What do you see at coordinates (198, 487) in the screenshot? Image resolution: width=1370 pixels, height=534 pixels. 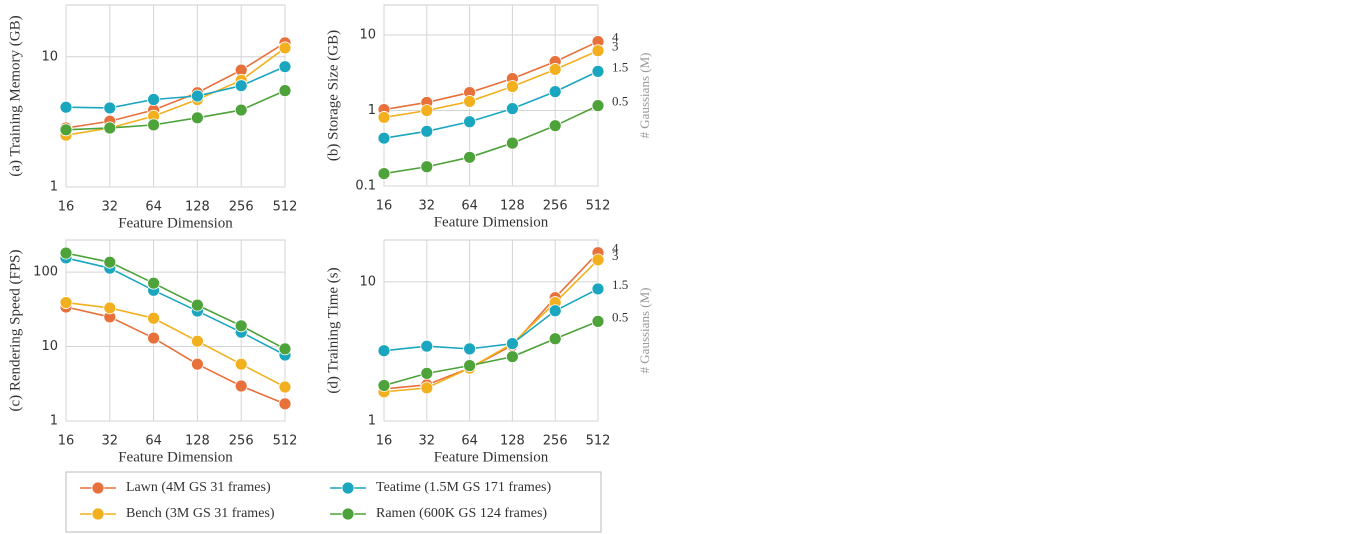 I see `legend-label: Lawn (4M GS 31 frames)` at bounding box center [198, 487].